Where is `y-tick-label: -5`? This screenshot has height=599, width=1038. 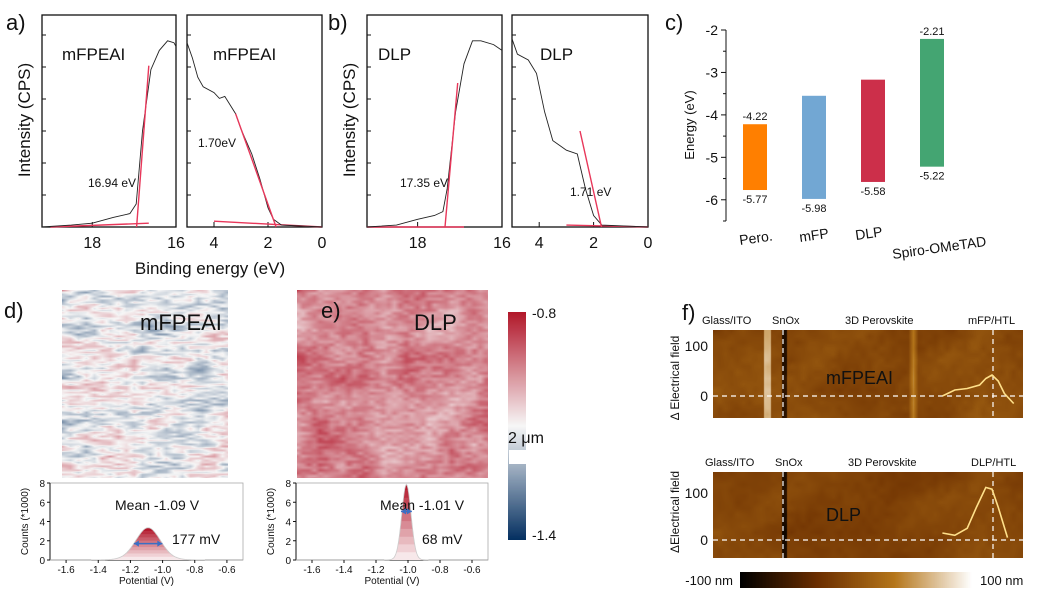
y-tick-label: -5 is located at coordinates (712, 157).